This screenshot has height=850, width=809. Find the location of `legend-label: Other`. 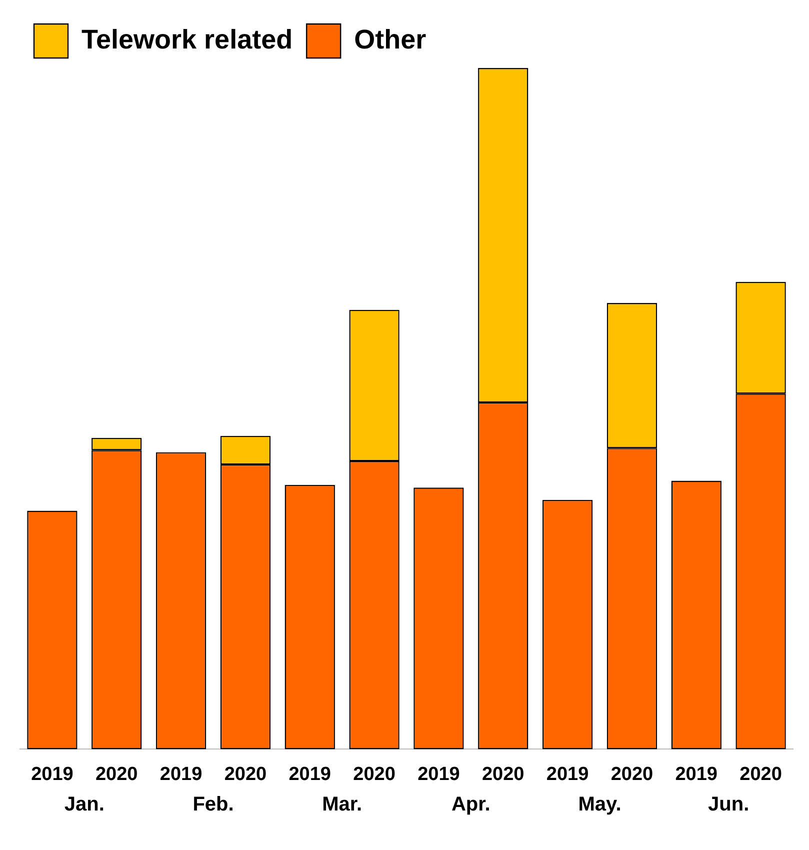

legend-label: Other is located at coordinates (390, 39).